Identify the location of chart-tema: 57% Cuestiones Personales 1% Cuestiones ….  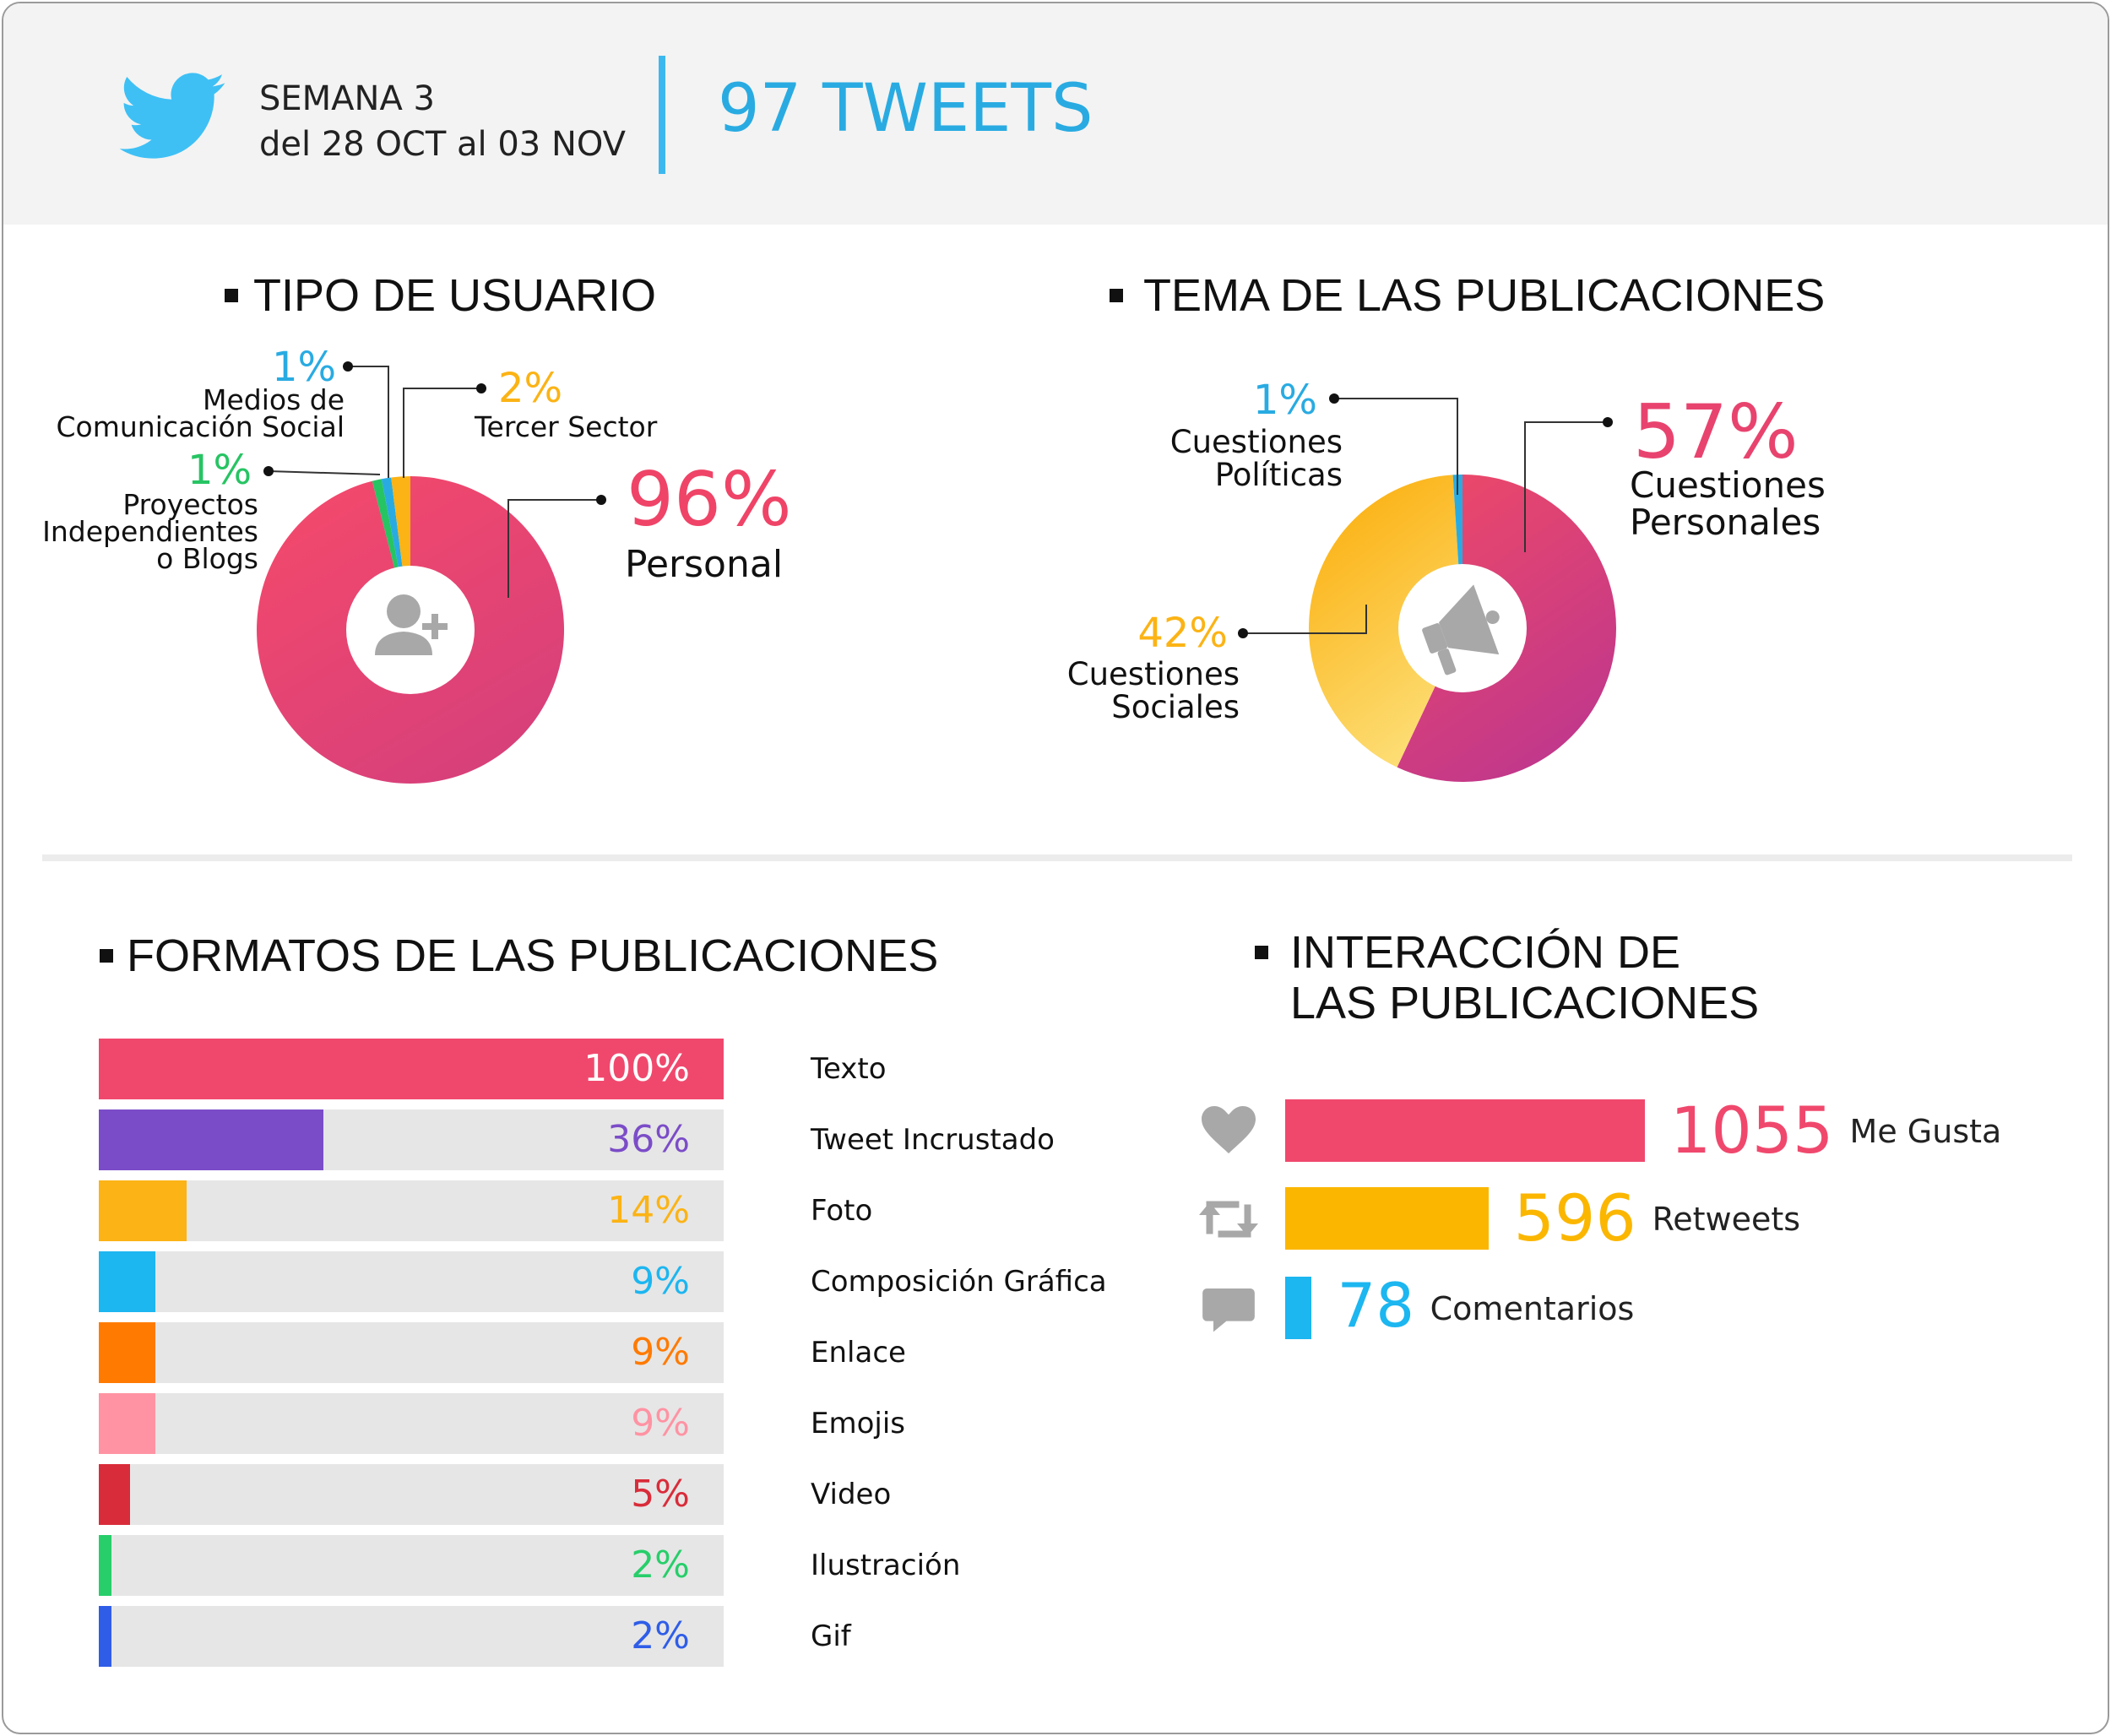
(1446, 579).